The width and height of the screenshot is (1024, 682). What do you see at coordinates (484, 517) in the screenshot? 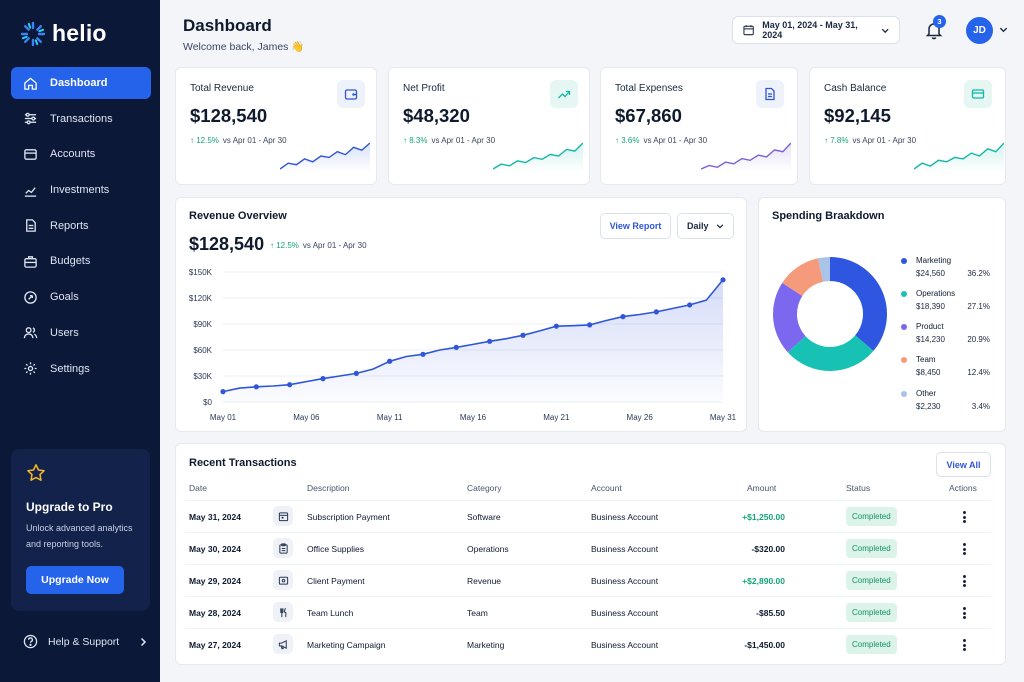
I see `row-category: Software` at bounding box center [484, 517].